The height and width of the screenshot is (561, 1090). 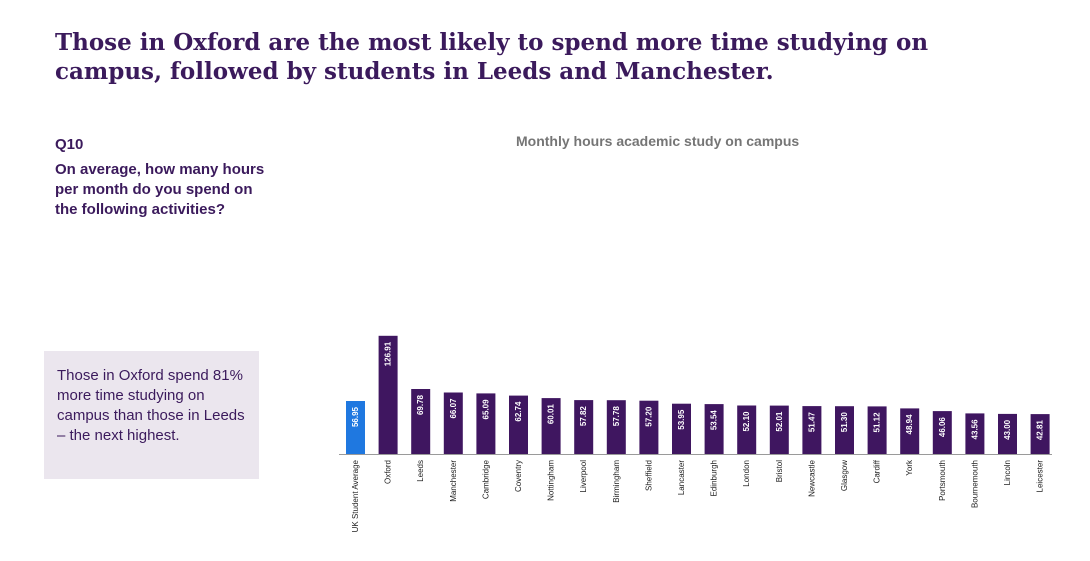 What do you see at coordinates (551, 480) in the screenshot?
I see `x-tick-label: Nottingham` at bounding box center [551, 480].